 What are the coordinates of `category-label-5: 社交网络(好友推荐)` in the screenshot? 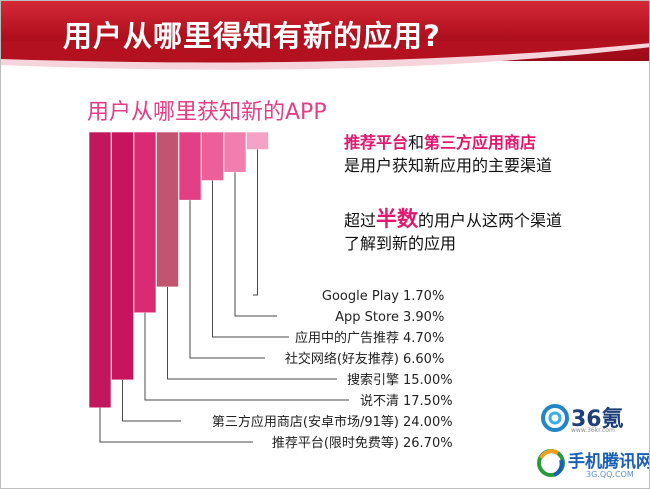 It's located at (342, 359).